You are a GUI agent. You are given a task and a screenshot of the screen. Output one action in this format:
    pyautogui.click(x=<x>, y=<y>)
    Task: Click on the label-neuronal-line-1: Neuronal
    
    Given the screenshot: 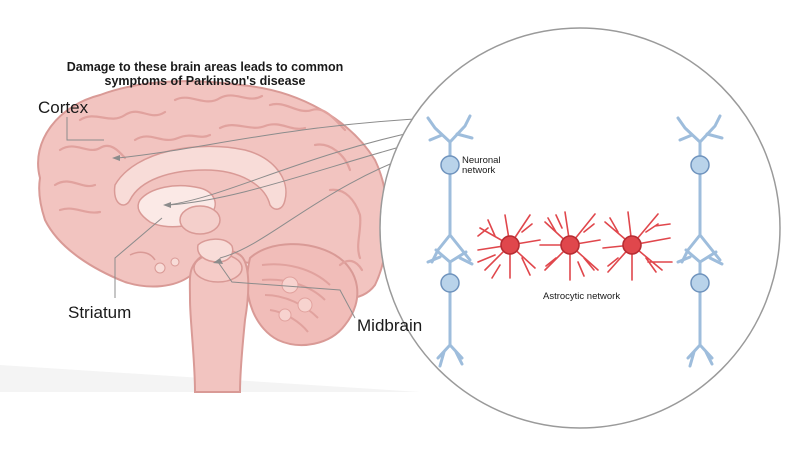 What is the action you would take?
    pyautogui.click(x=481, y=160)
    